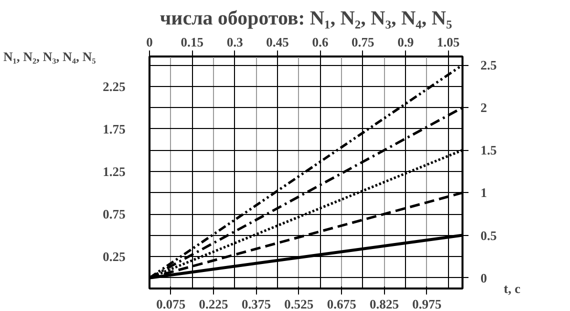 Image resolution: width=570 pixels, height=311 pixels. I want to click on y-tick-label: 2.25, so click(114, 86).